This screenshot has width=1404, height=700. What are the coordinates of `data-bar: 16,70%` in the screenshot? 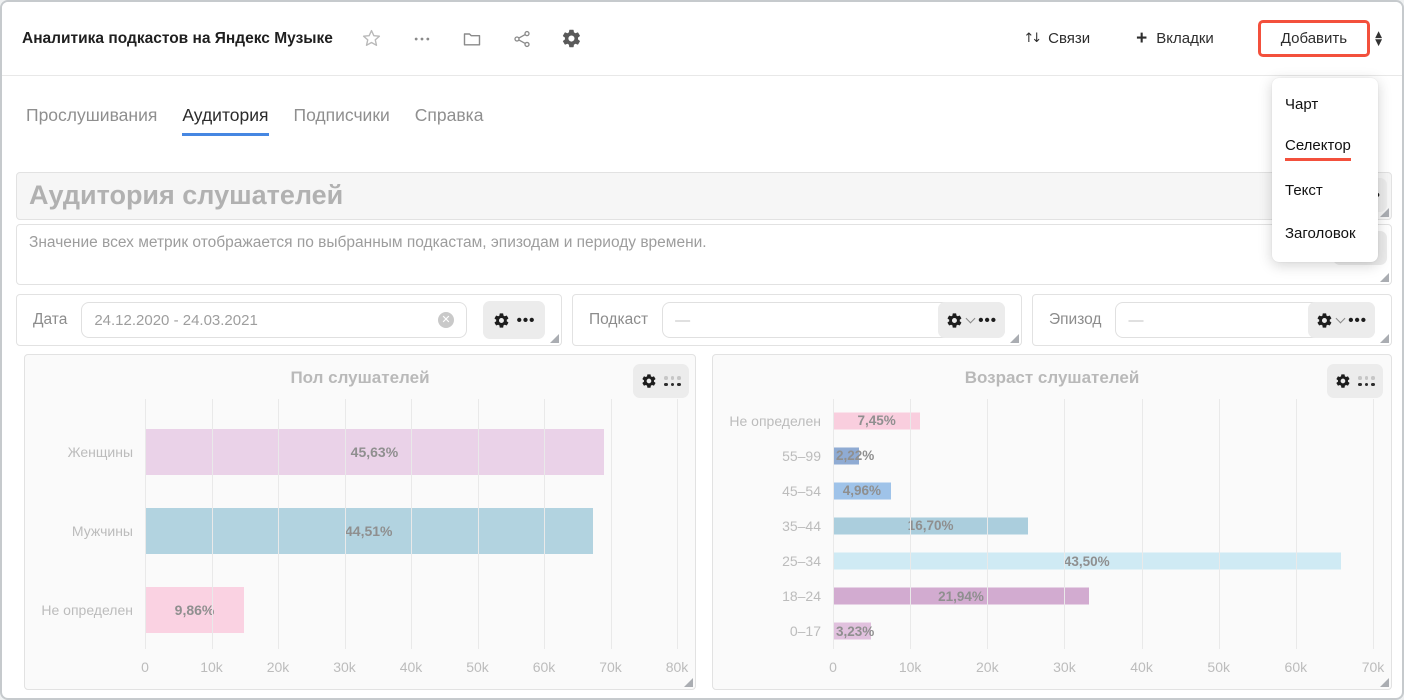 It's located at (931, 526).